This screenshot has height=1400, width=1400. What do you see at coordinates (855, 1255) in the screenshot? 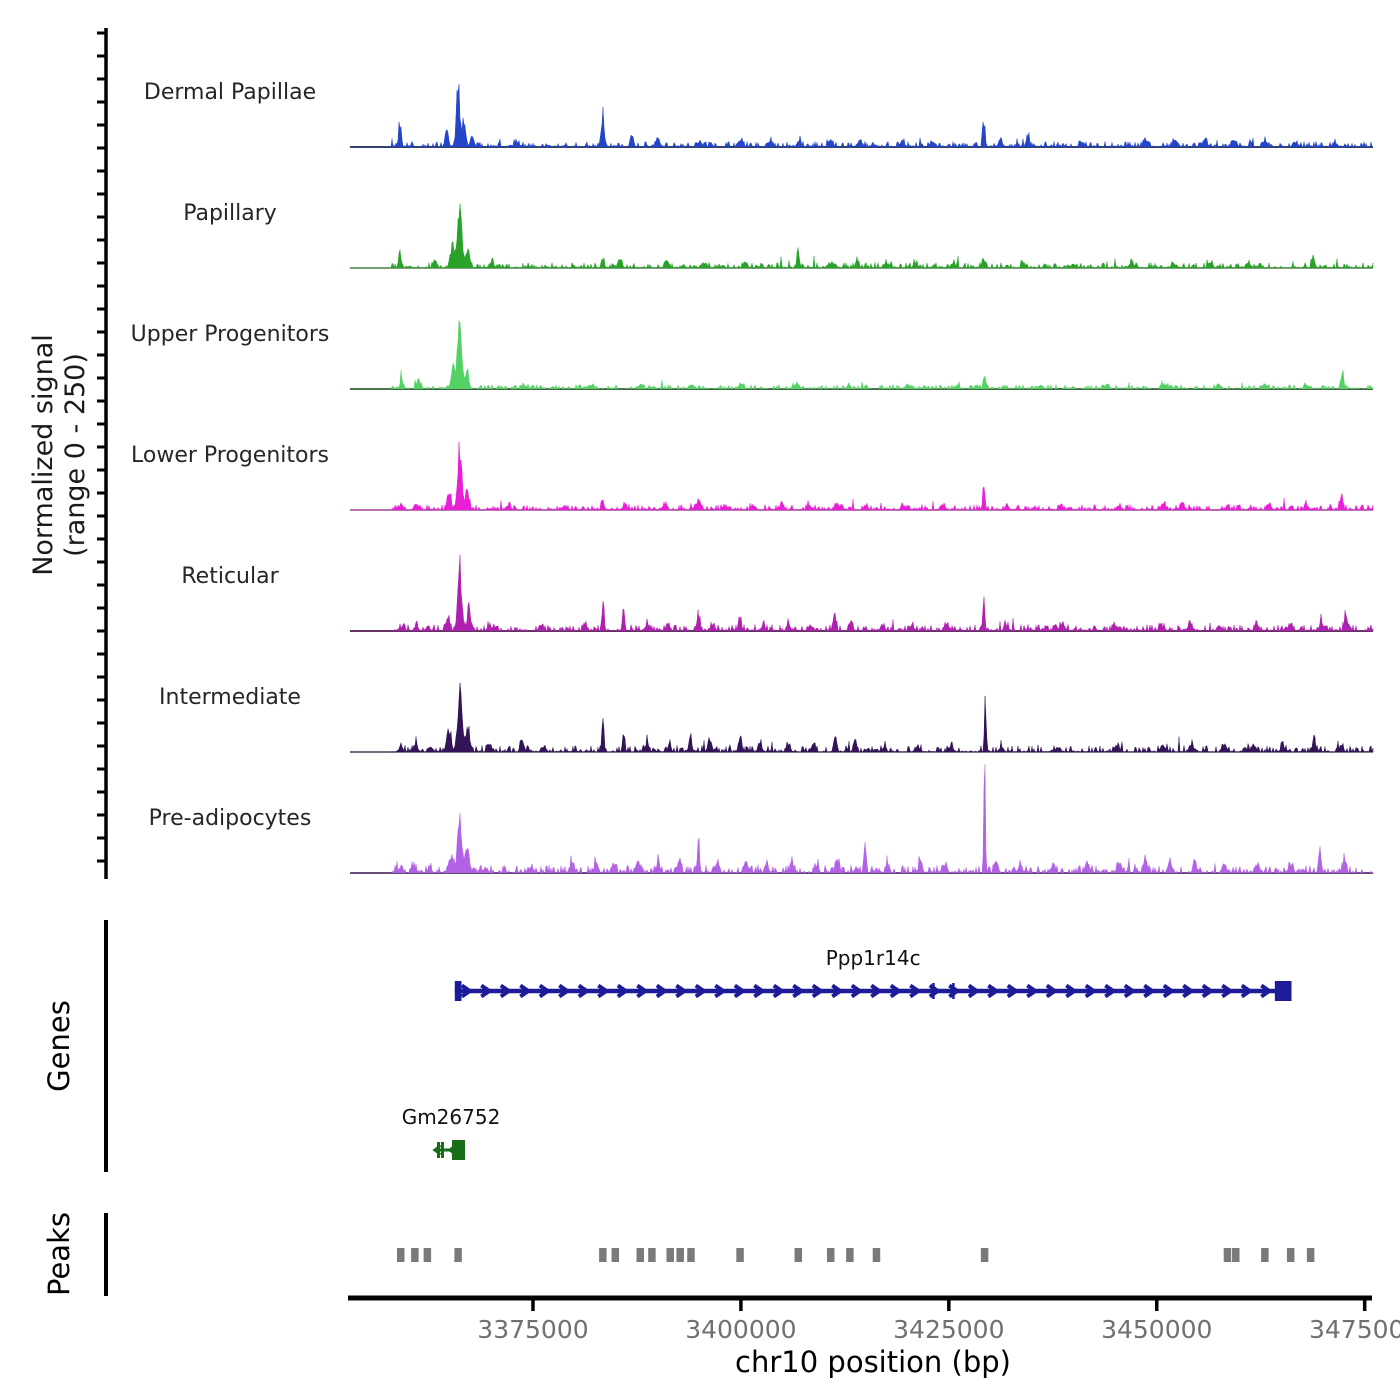
I see `peak-regions` at bounding box center [855, 1255].